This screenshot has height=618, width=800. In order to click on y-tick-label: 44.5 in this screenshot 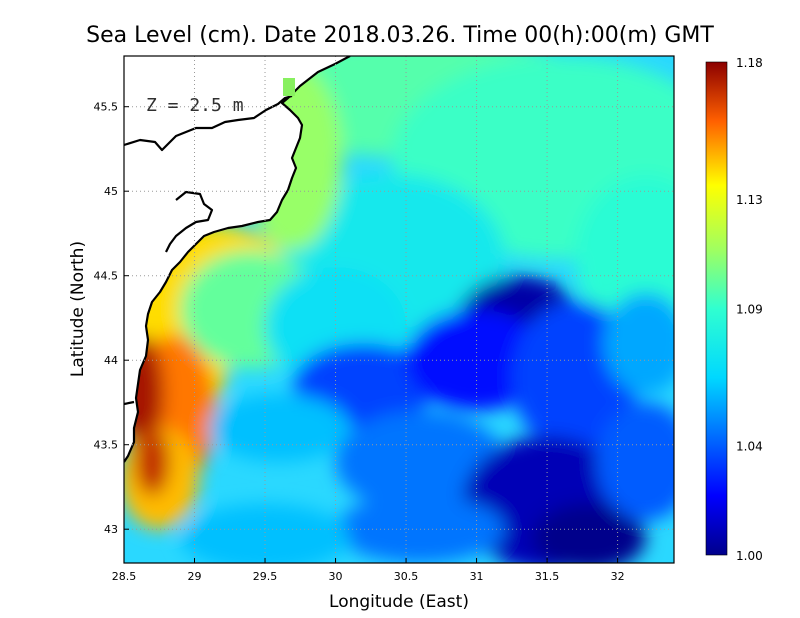, I will do `click(106, 276)`.